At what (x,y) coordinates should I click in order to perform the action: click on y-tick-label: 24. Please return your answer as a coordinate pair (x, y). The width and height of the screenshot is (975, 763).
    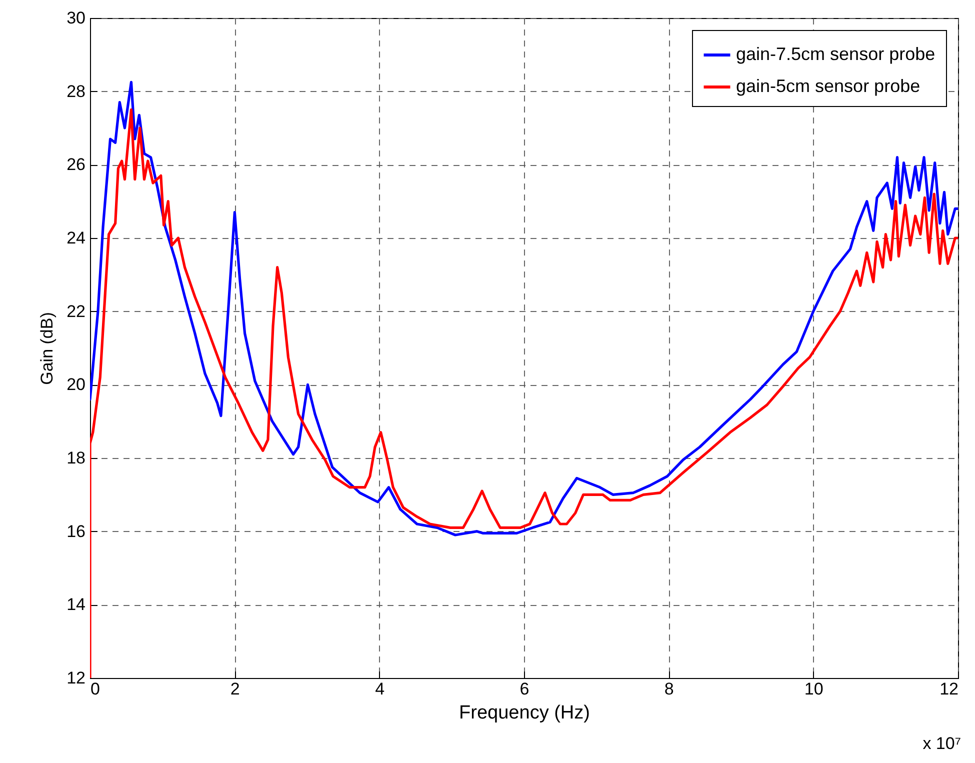
    Looking at the image, I should click on (76, 238).